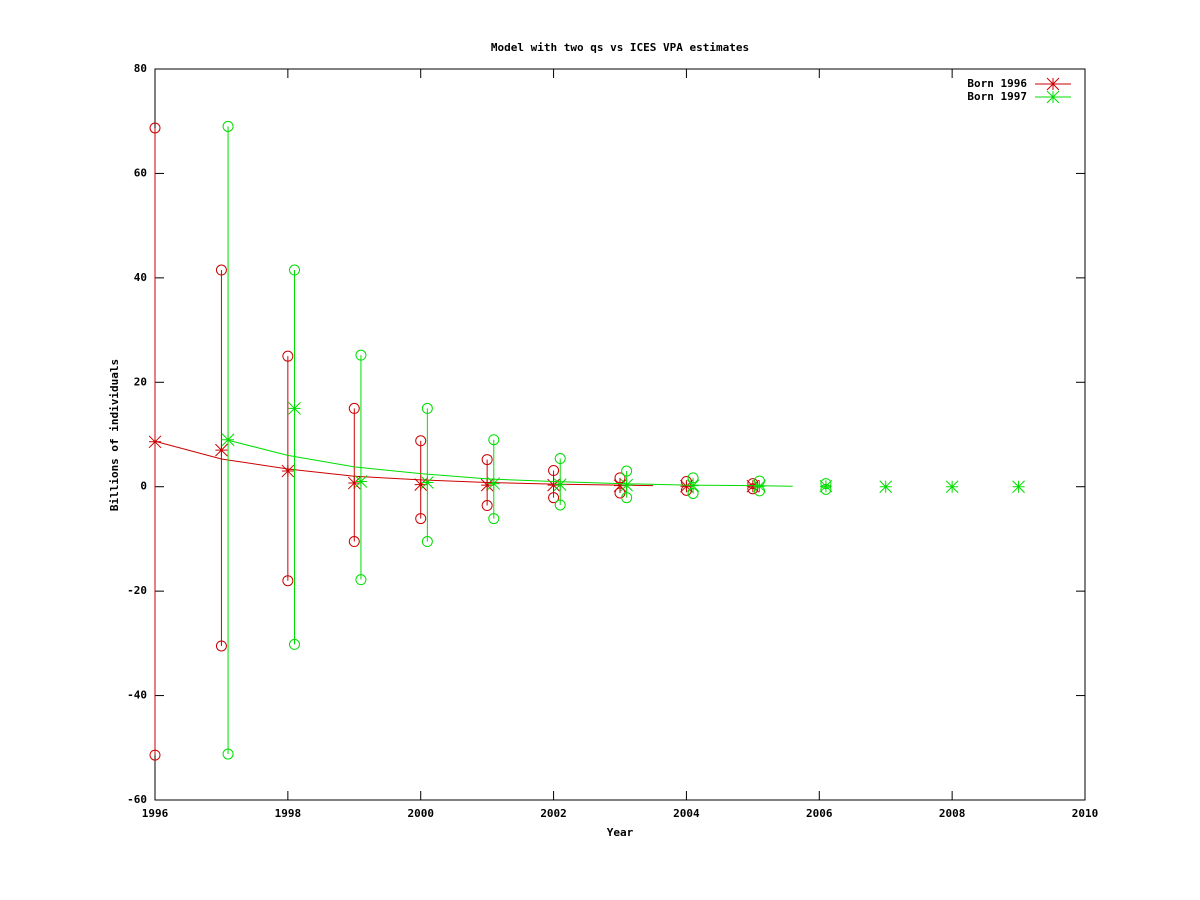 The image size is (1200, 900). What do you see at coordinates (288, 813) in the screenshot?
I see `x-tick-label: 1998` at bounding box center [288, 813].